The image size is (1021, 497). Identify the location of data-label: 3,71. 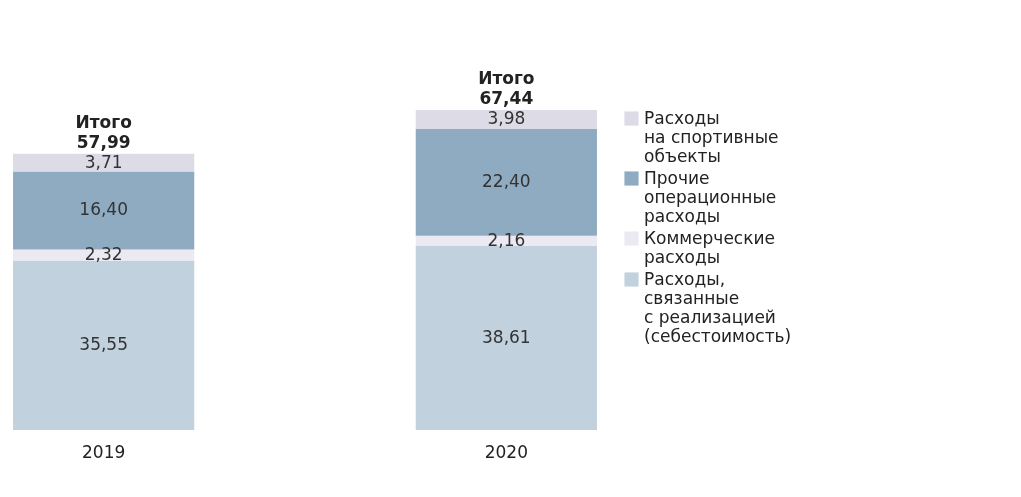
(103, 161).